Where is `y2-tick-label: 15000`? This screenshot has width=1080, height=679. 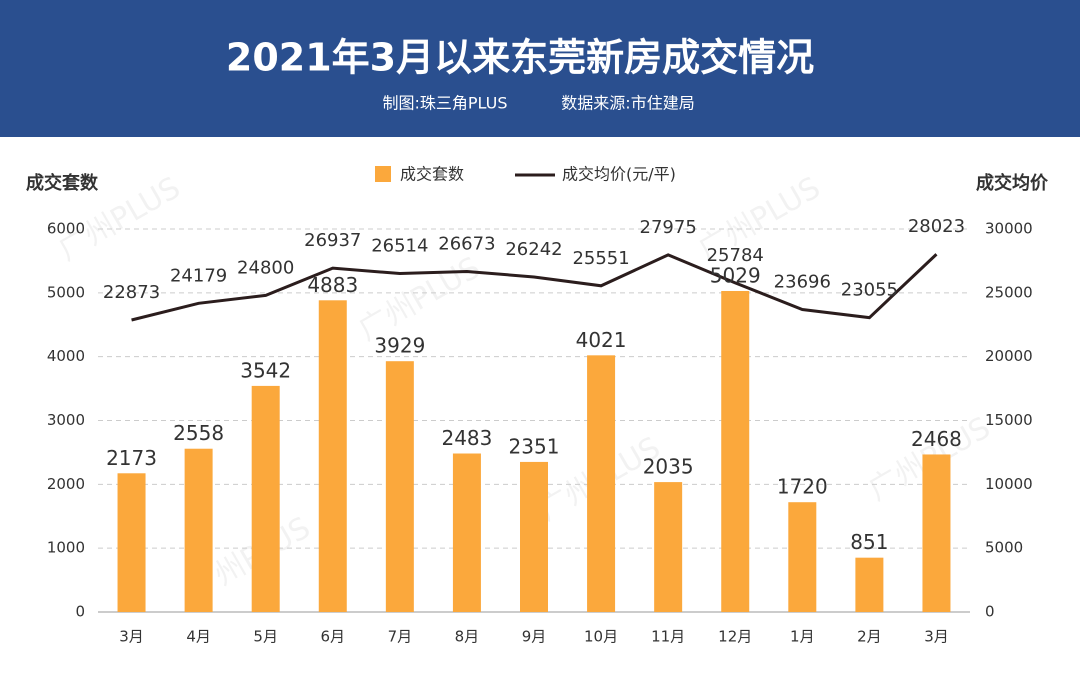
y2-tick-label: 15000 is located at coordinates (1009, 420).